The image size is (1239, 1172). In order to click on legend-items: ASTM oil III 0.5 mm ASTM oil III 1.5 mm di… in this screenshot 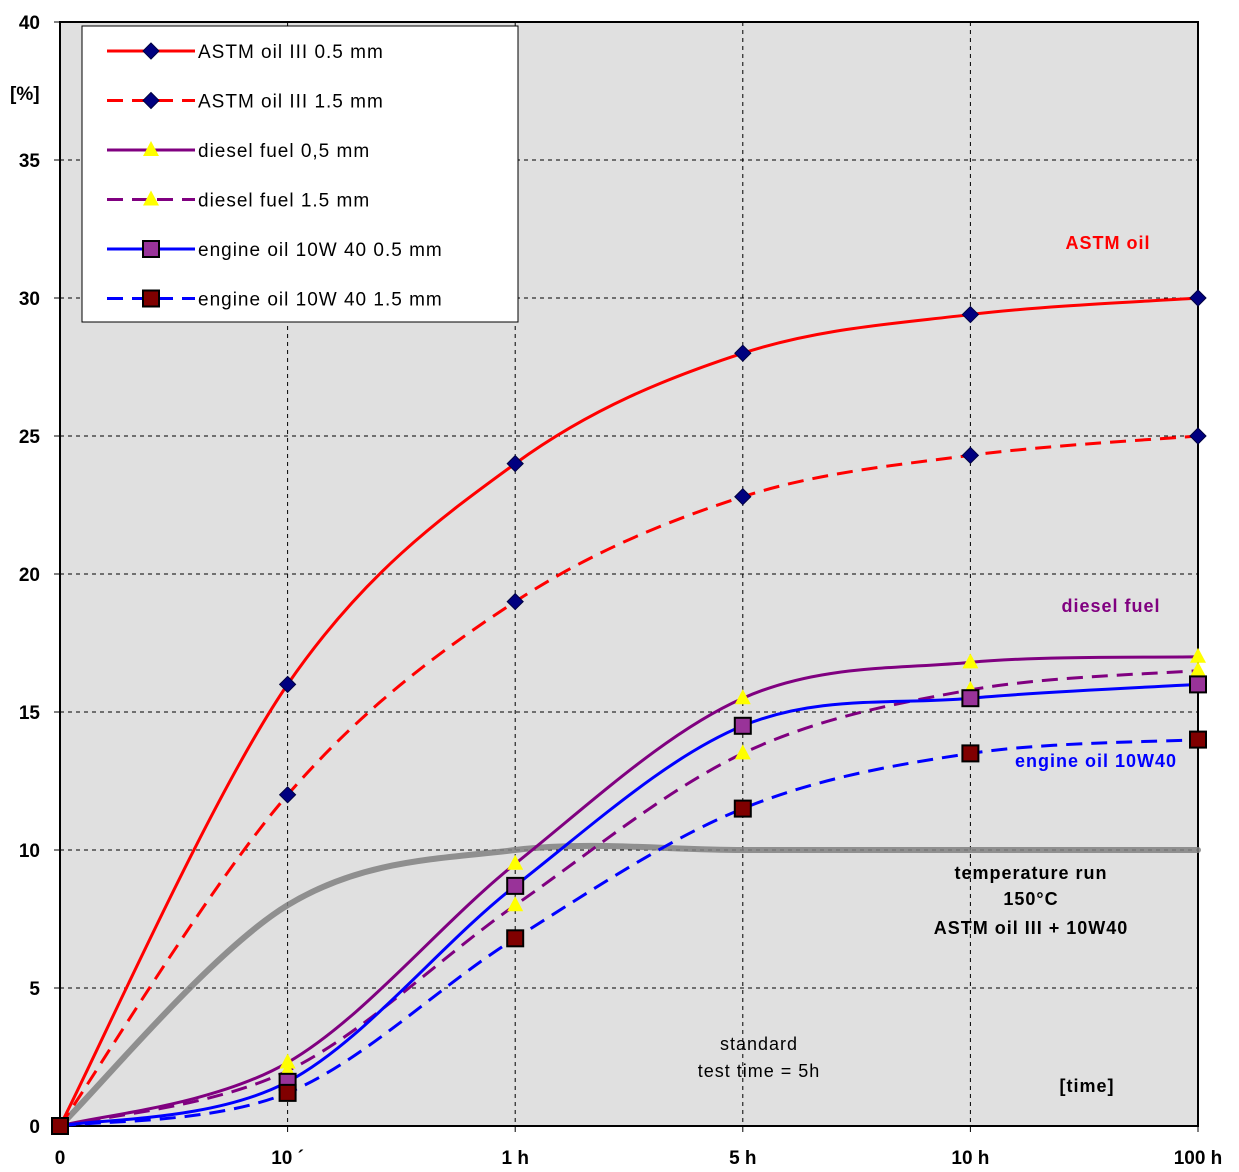, I will do `click(275, 176)`.